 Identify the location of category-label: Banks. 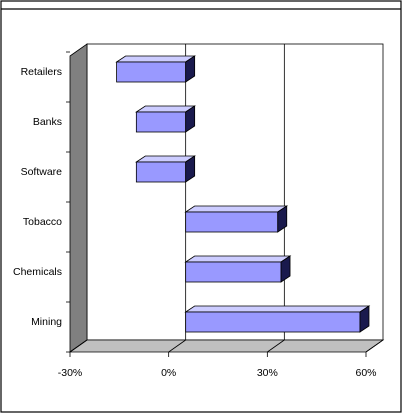
(47, 122).